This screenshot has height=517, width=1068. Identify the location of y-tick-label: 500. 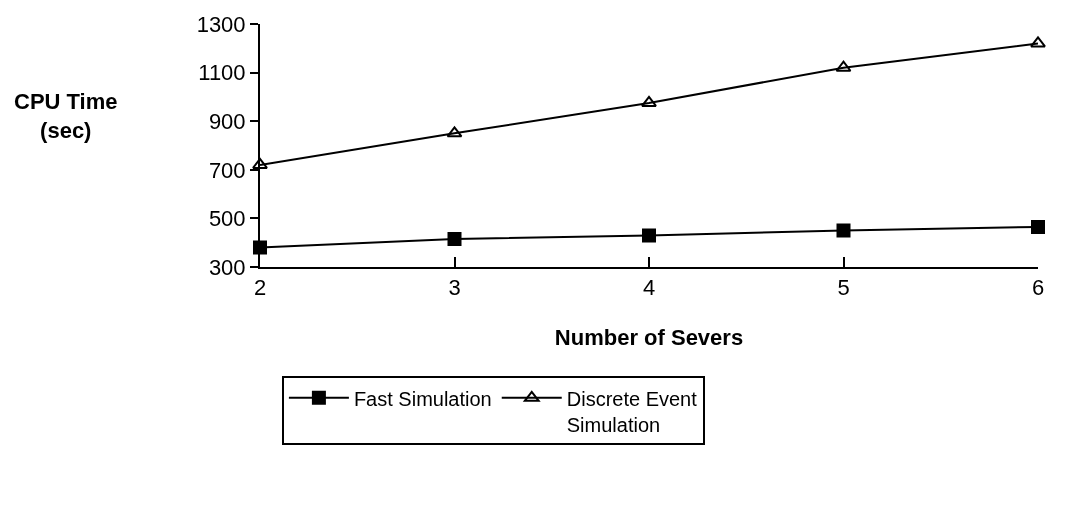
(227, 219).